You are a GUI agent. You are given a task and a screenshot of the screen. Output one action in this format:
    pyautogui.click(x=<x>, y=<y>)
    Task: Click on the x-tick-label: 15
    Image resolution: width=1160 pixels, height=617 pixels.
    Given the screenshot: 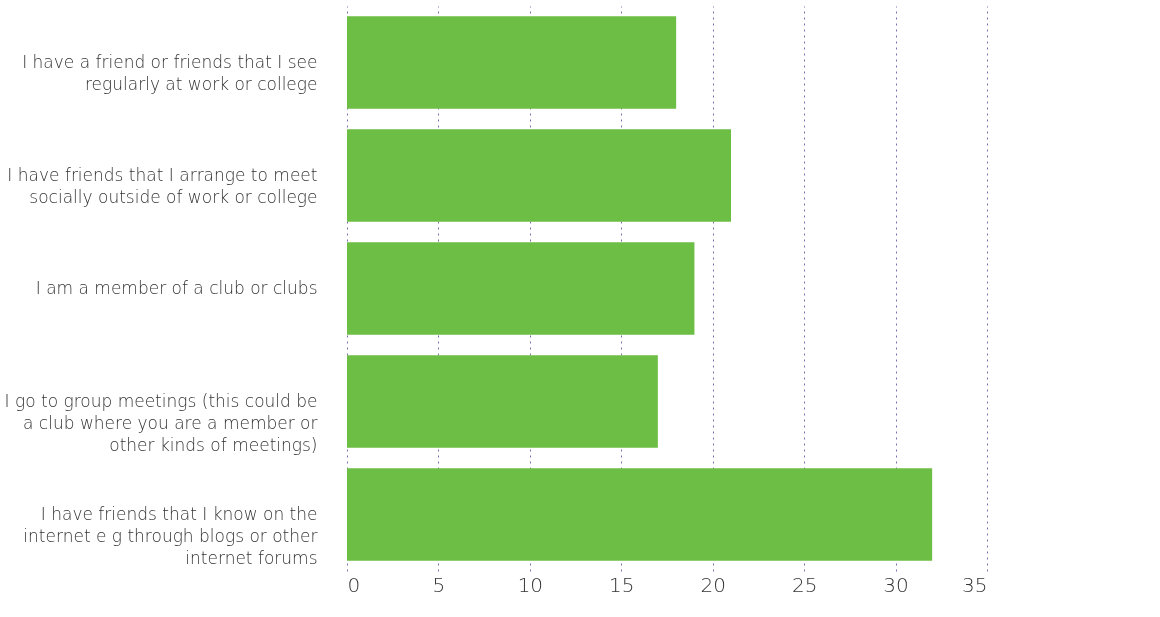 What is the action you would take?
    pyautogui.click(x=622, y=584)
    